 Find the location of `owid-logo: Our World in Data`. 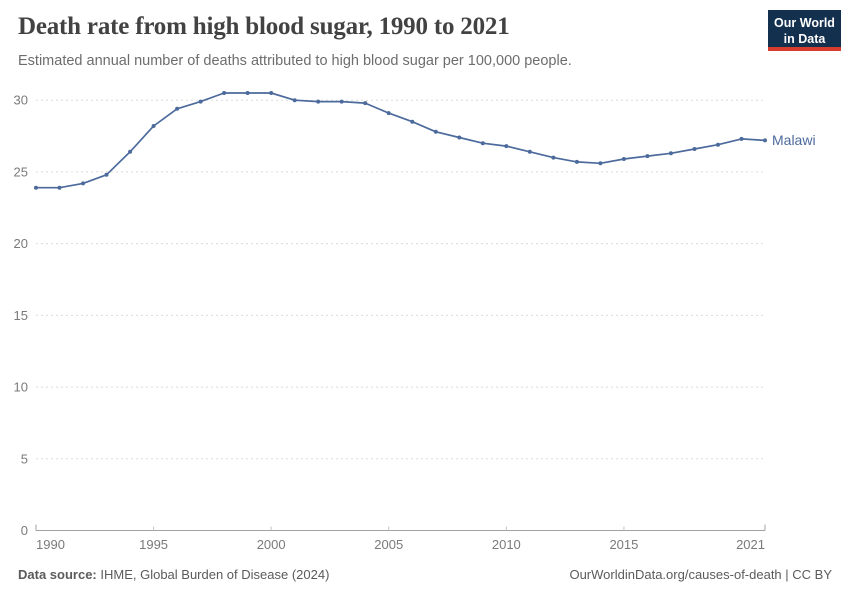

owid-logo: Our World in Data is located at coordinates (804, 30).